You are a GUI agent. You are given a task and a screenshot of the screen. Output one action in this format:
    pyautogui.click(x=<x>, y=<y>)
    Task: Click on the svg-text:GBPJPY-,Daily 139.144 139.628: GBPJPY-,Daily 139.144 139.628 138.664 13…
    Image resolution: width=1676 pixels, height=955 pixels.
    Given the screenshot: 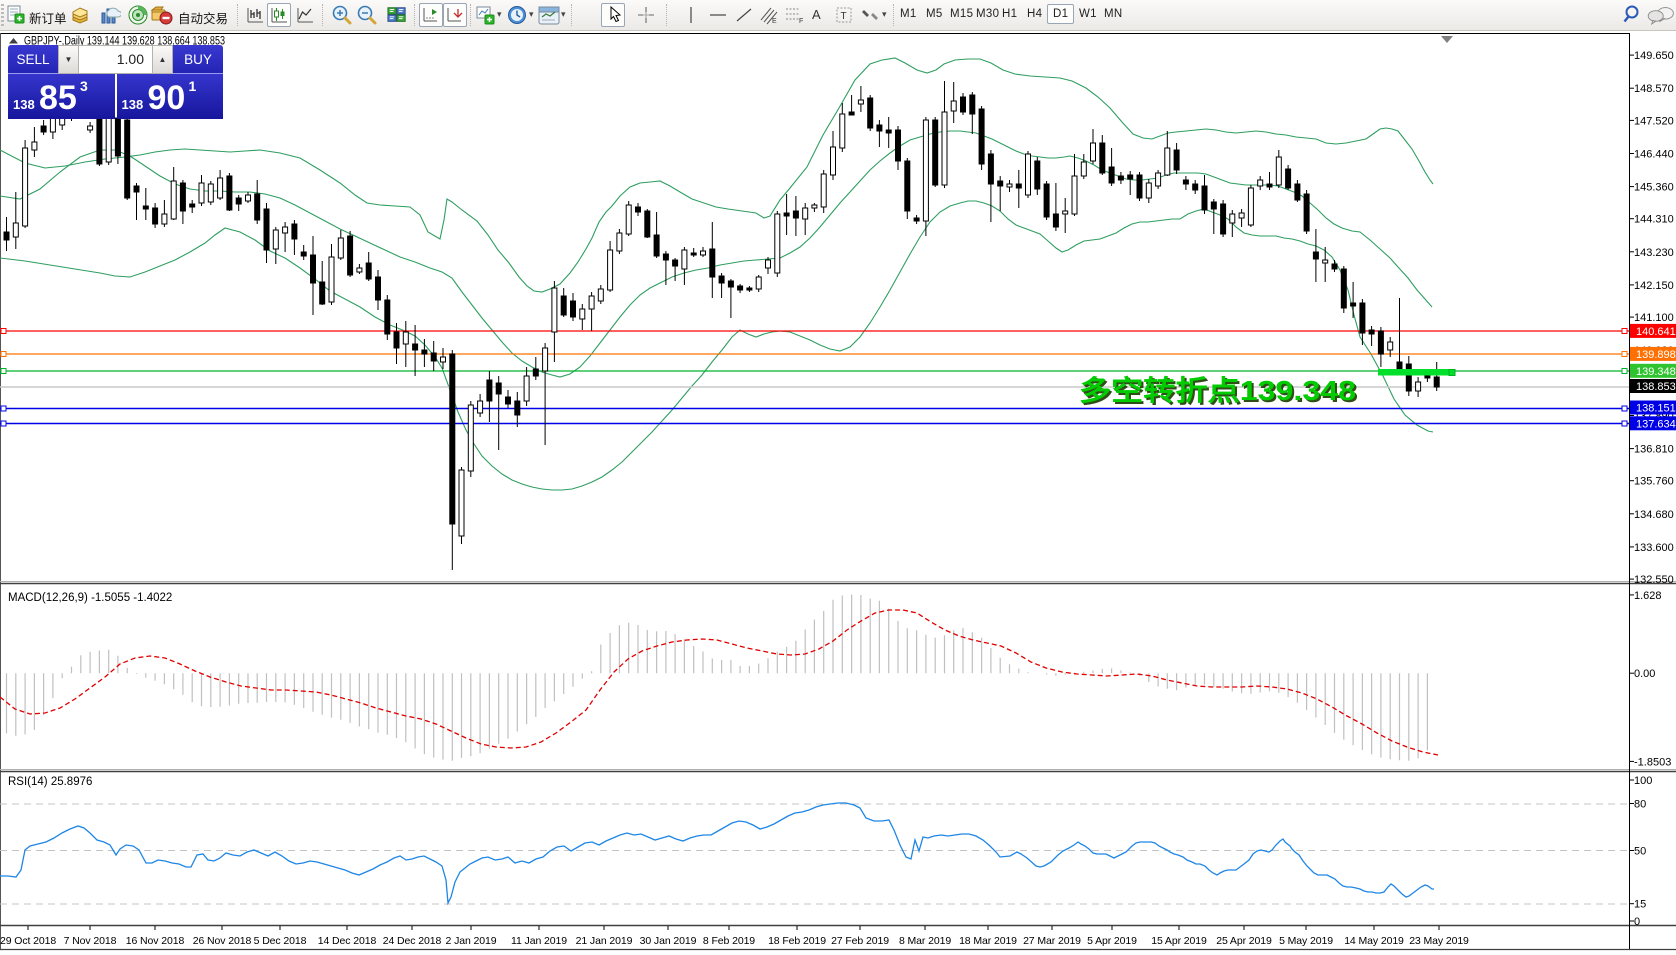 What is the action you would take?
    pyautogui.click(x=124, y=42)
    